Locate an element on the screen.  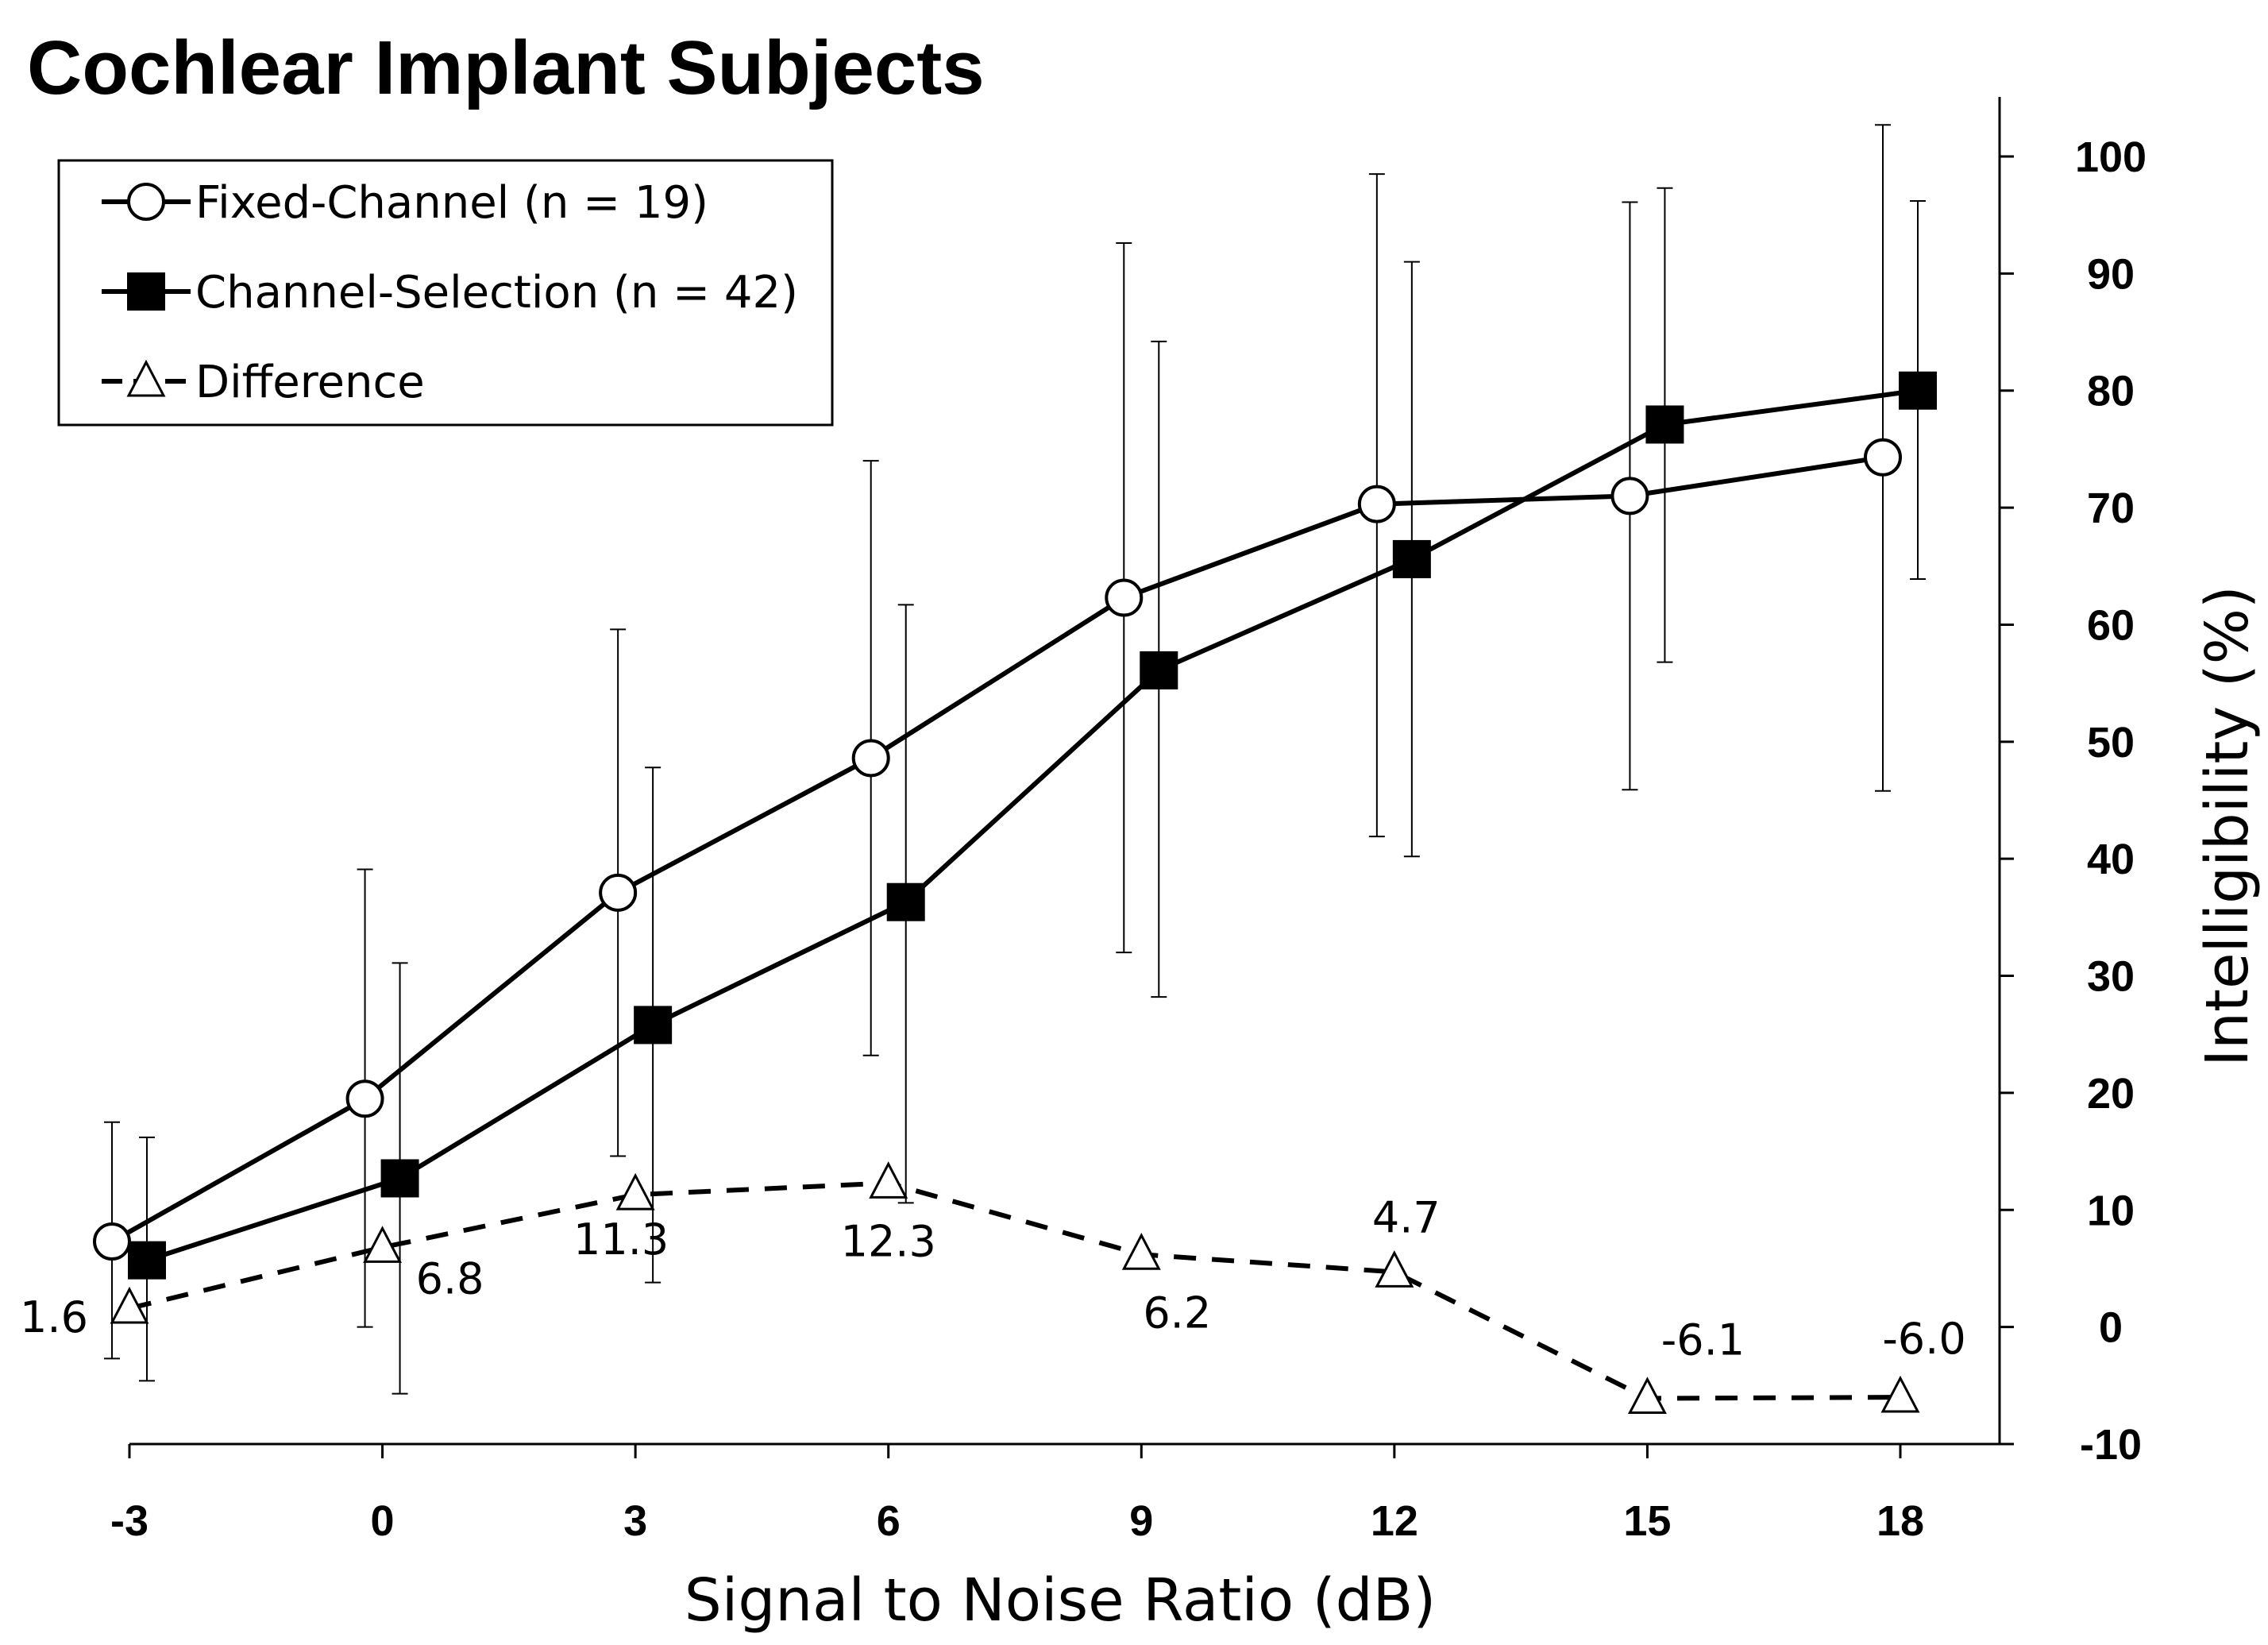
y-tick-label: 90 is located at coordinates (2111, 274).